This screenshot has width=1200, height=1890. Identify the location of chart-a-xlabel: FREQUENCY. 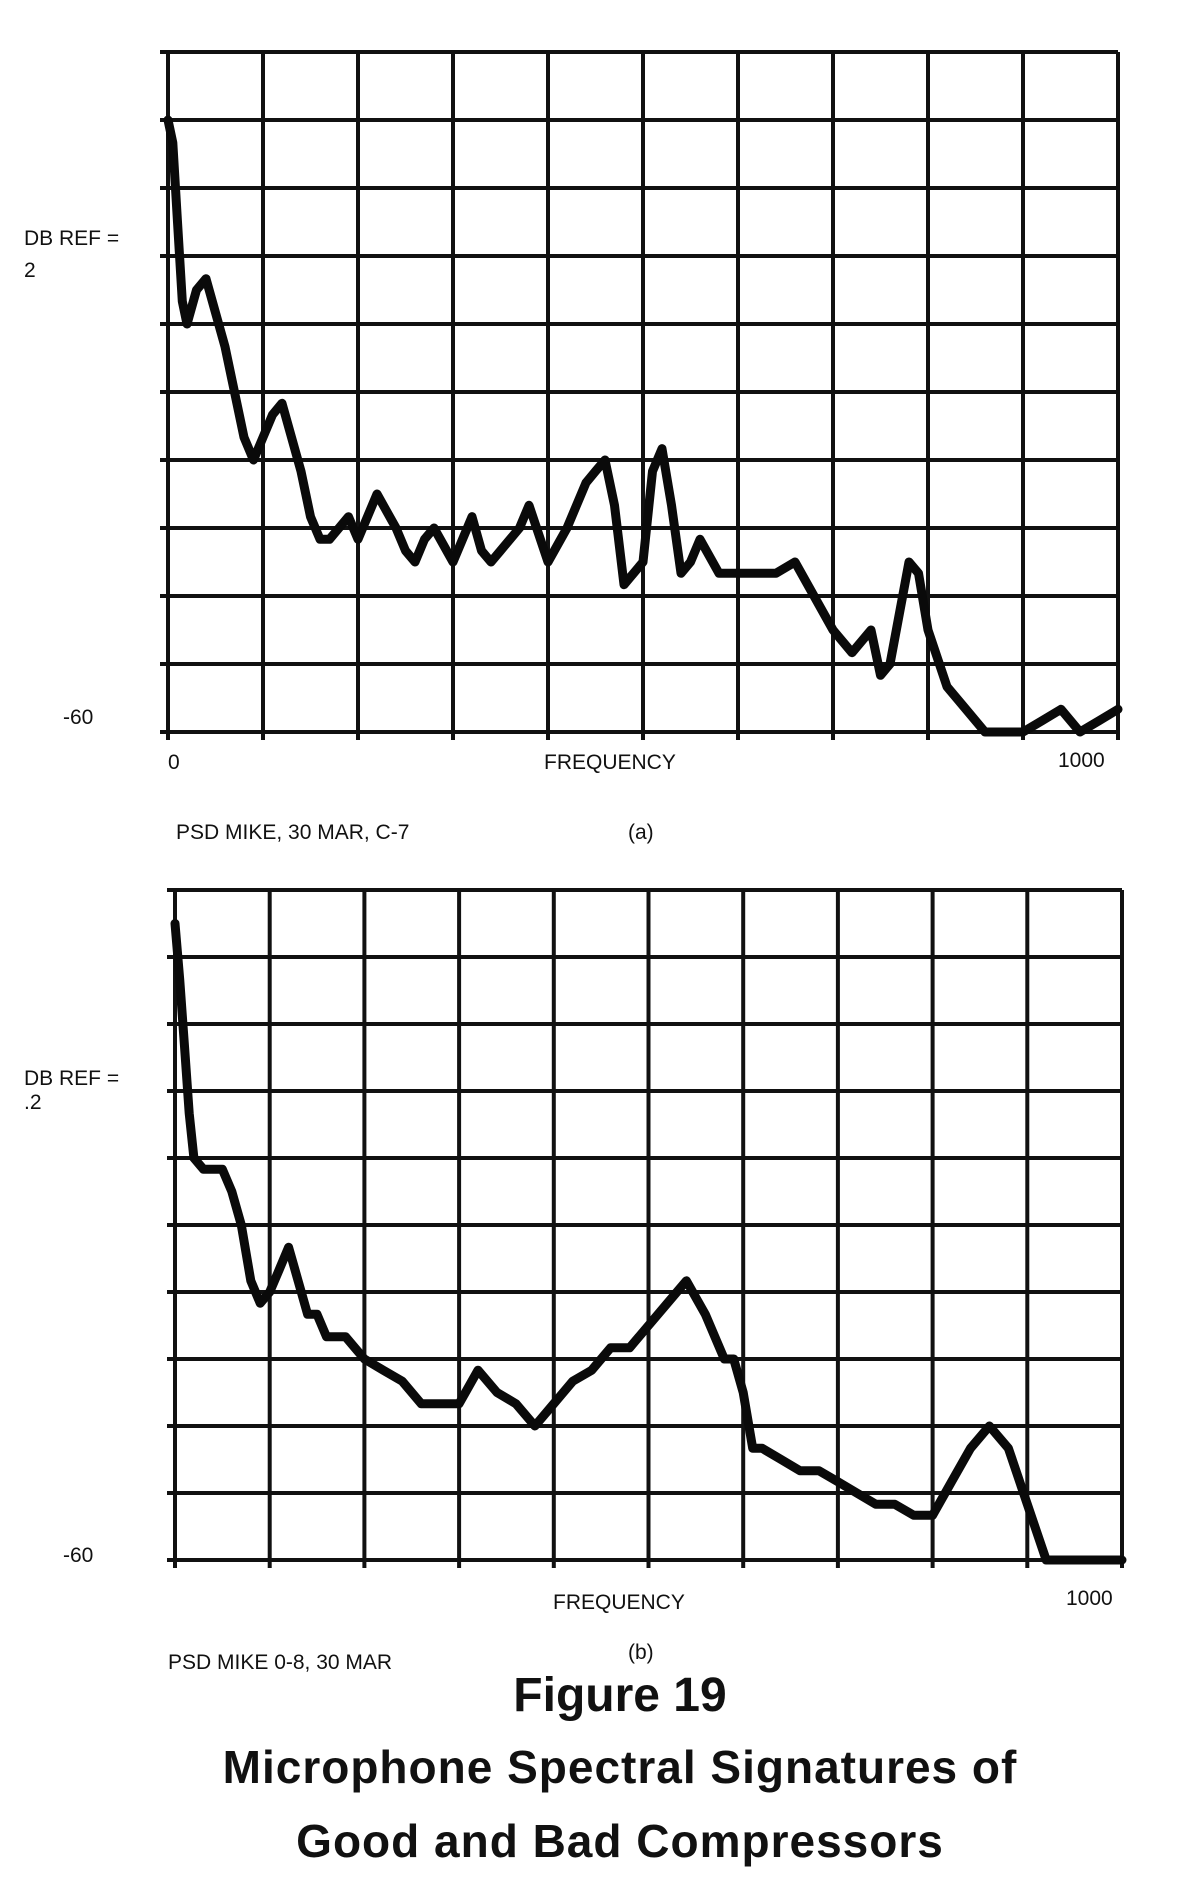
(610, 762).